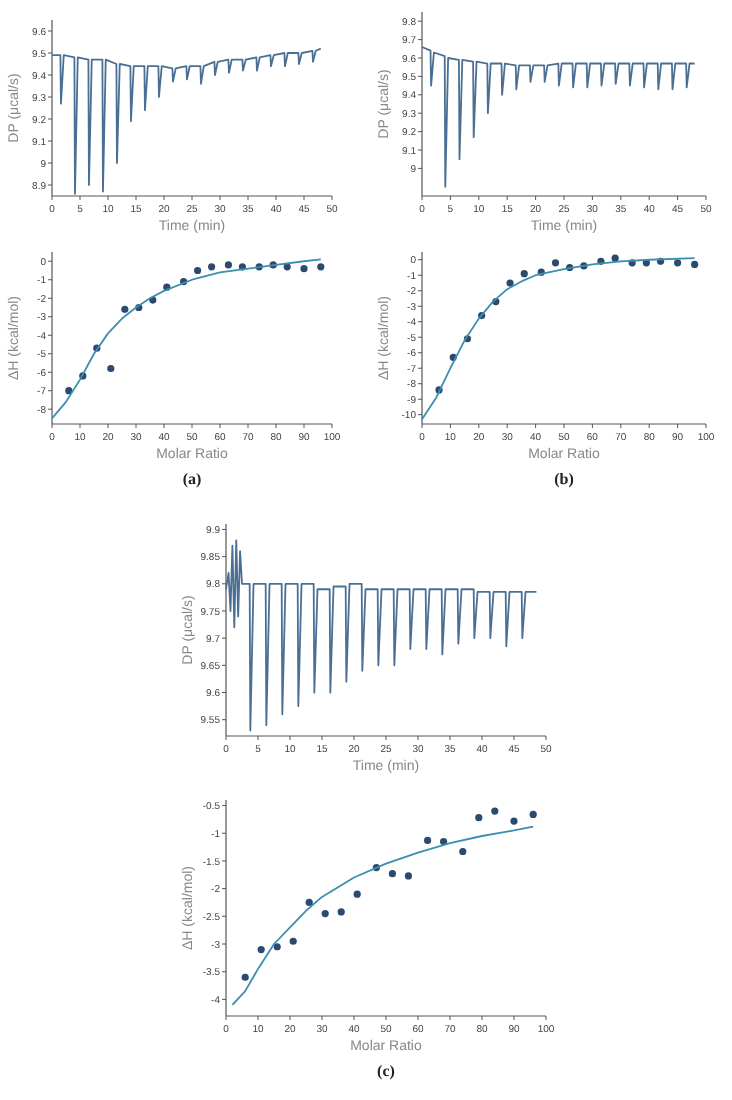 Image resolution: width=732 pixels, height=1100 pixels. I want to click on text: (a), so click(192, 479).